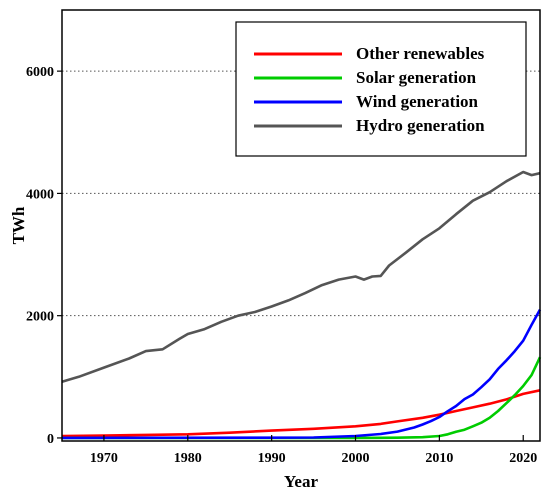  Describe the element at coordinates (50, 439) in the screenshot. I see `y-tick-label: 0` at that location.